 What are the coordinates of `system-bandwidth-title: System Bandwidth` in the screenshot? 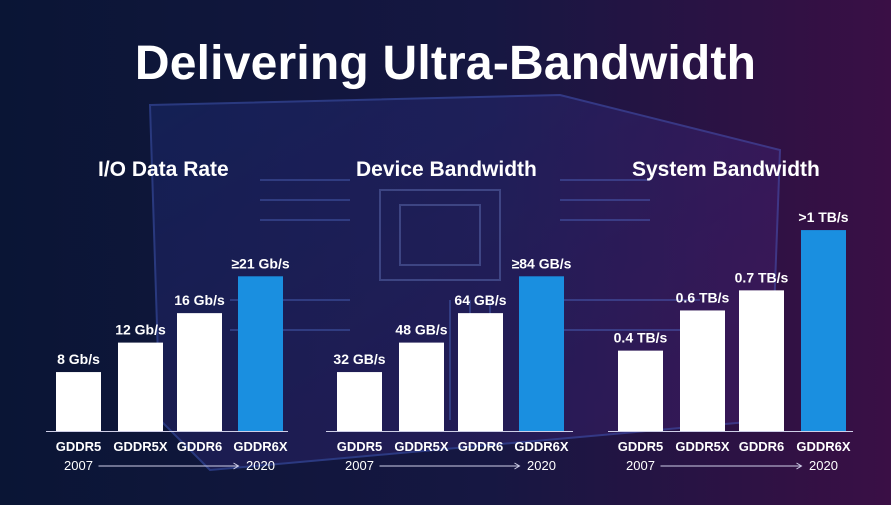 It's located at (726, 169).